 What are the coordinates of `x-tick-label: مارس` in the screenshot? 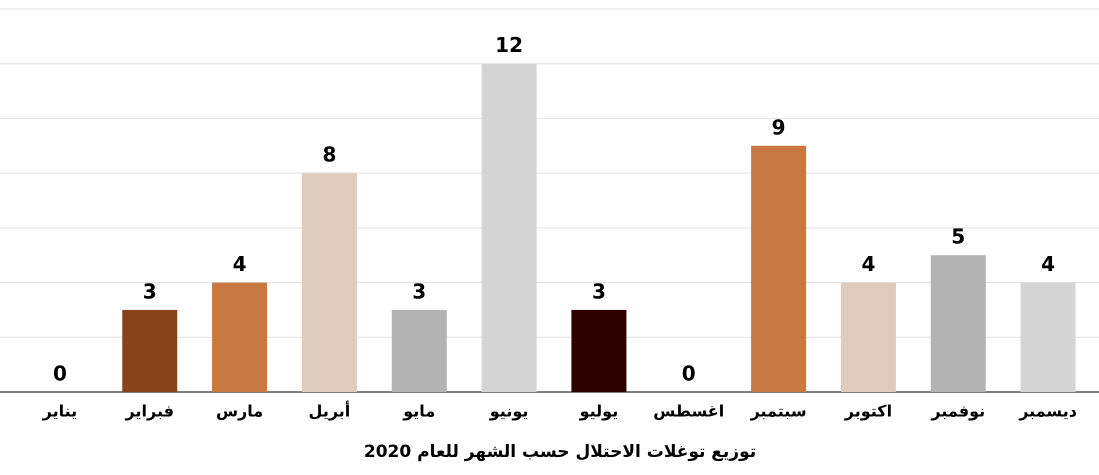 It's located at (239, 411).